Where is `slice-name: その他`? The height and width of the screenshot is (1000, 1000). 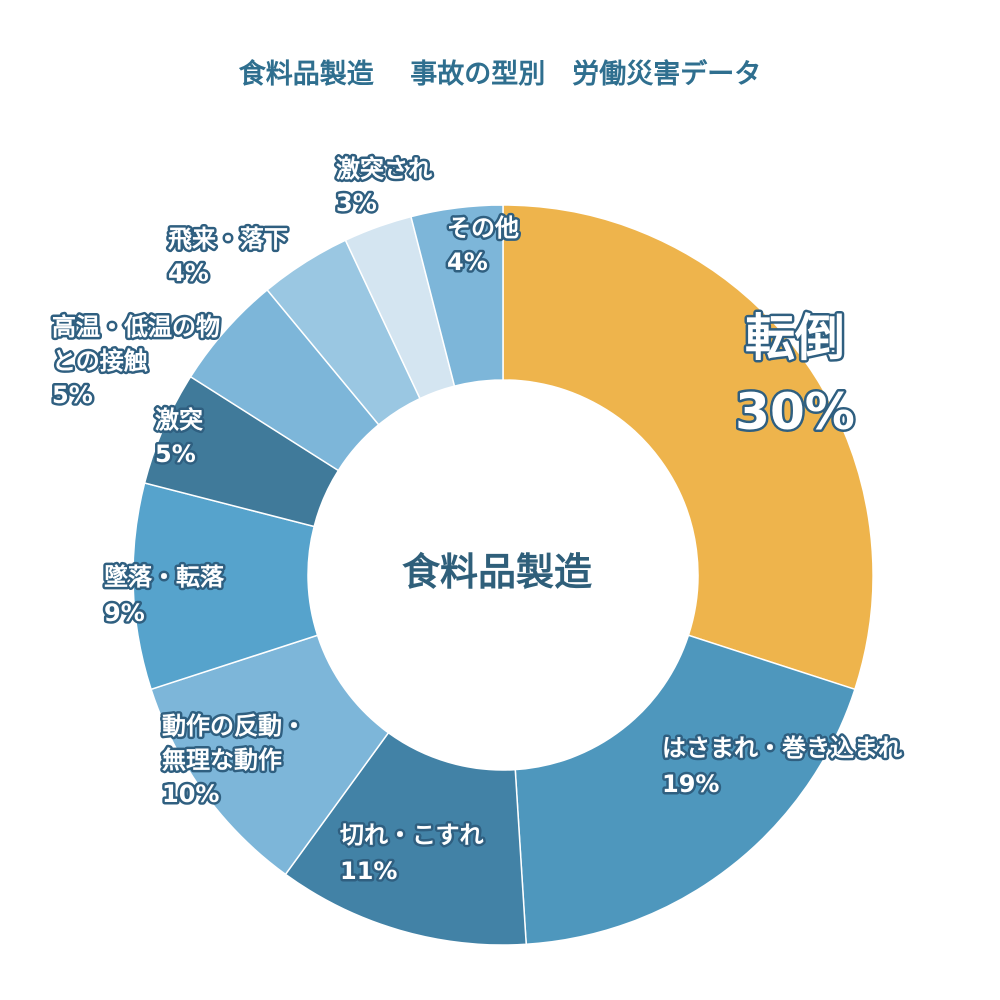 slice-name: その他 is located at coordinates (483, 228).